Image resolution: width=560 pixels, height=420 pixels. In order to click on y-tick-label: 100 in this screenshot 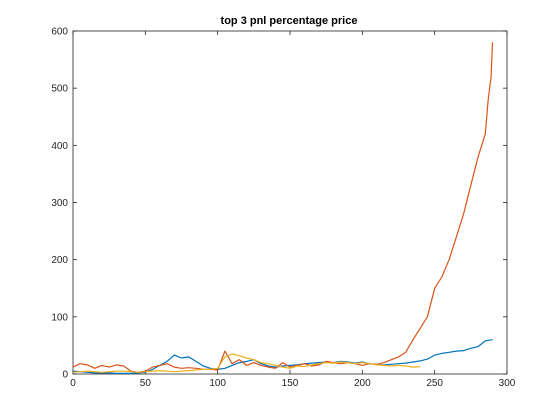, I will do `click(59, 317)`.